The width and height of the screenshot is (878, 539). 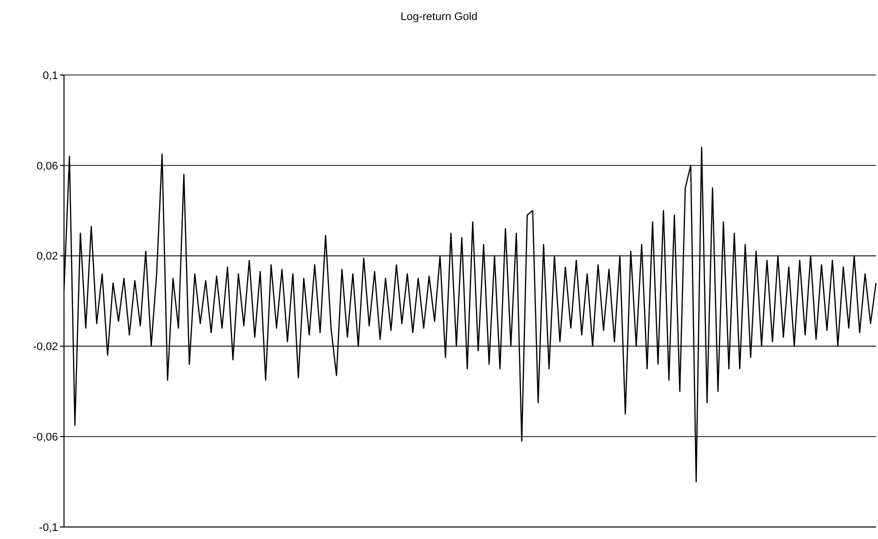 I want to click on y-tick-label: 0,02, so click(x=47, y=256).